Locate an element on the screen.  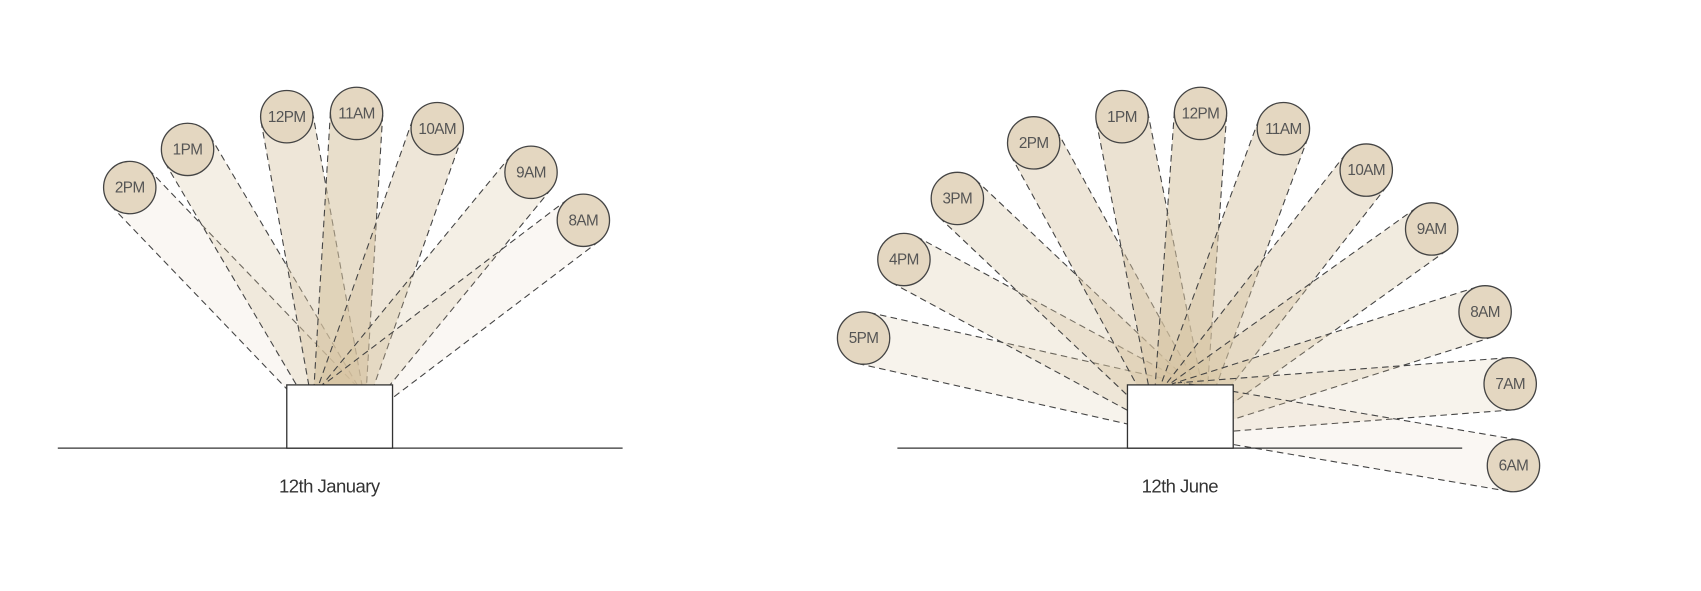
sun-label: 4PM is located at coordinates (904, 260).